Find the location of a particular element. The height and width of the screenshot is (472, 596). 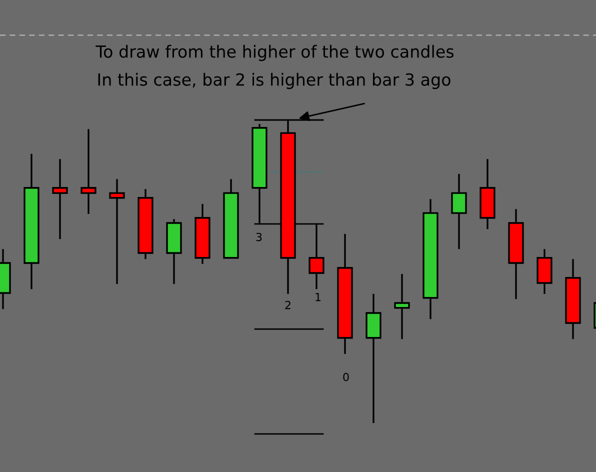

annotation: 0 is located at coordinates (346, 377).